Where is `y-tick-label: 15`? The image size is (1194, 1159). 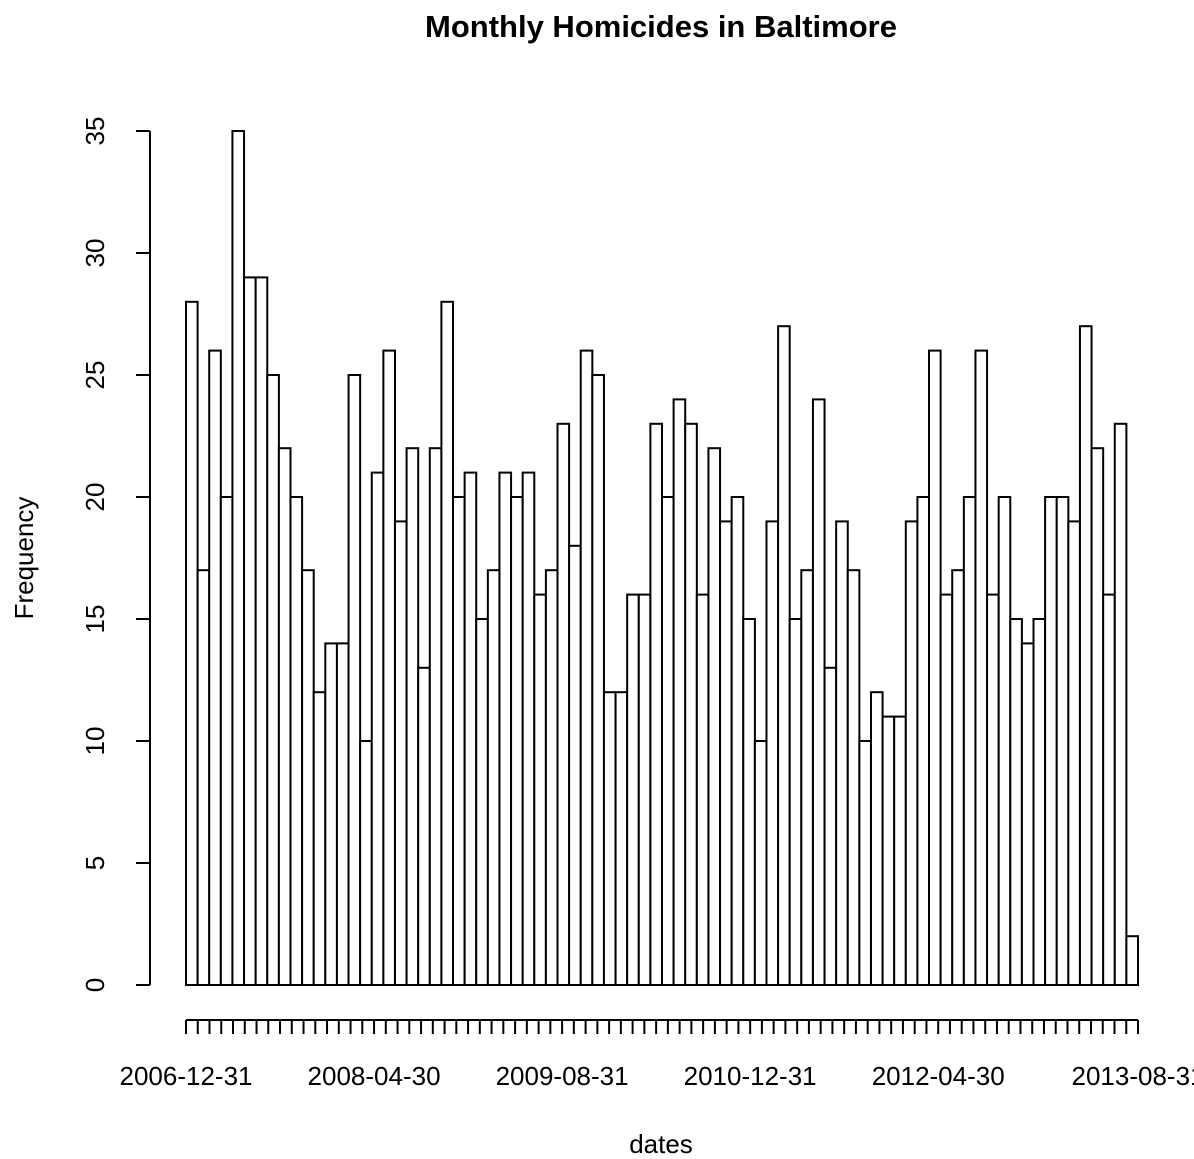 y-tick-label: 15 is located at coordinates (95, 619).